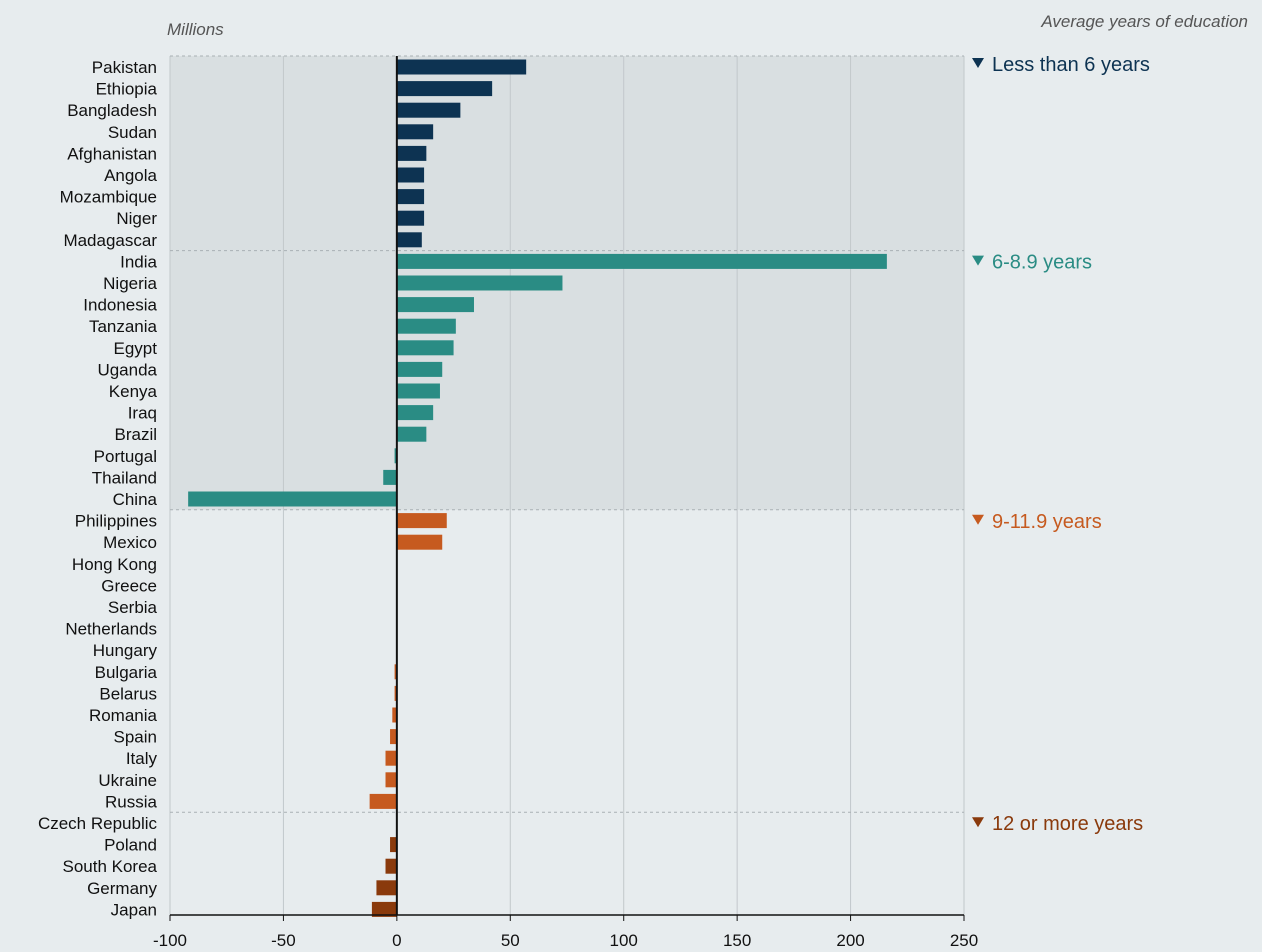  I want to click on category-label: India, so click(138, 261).